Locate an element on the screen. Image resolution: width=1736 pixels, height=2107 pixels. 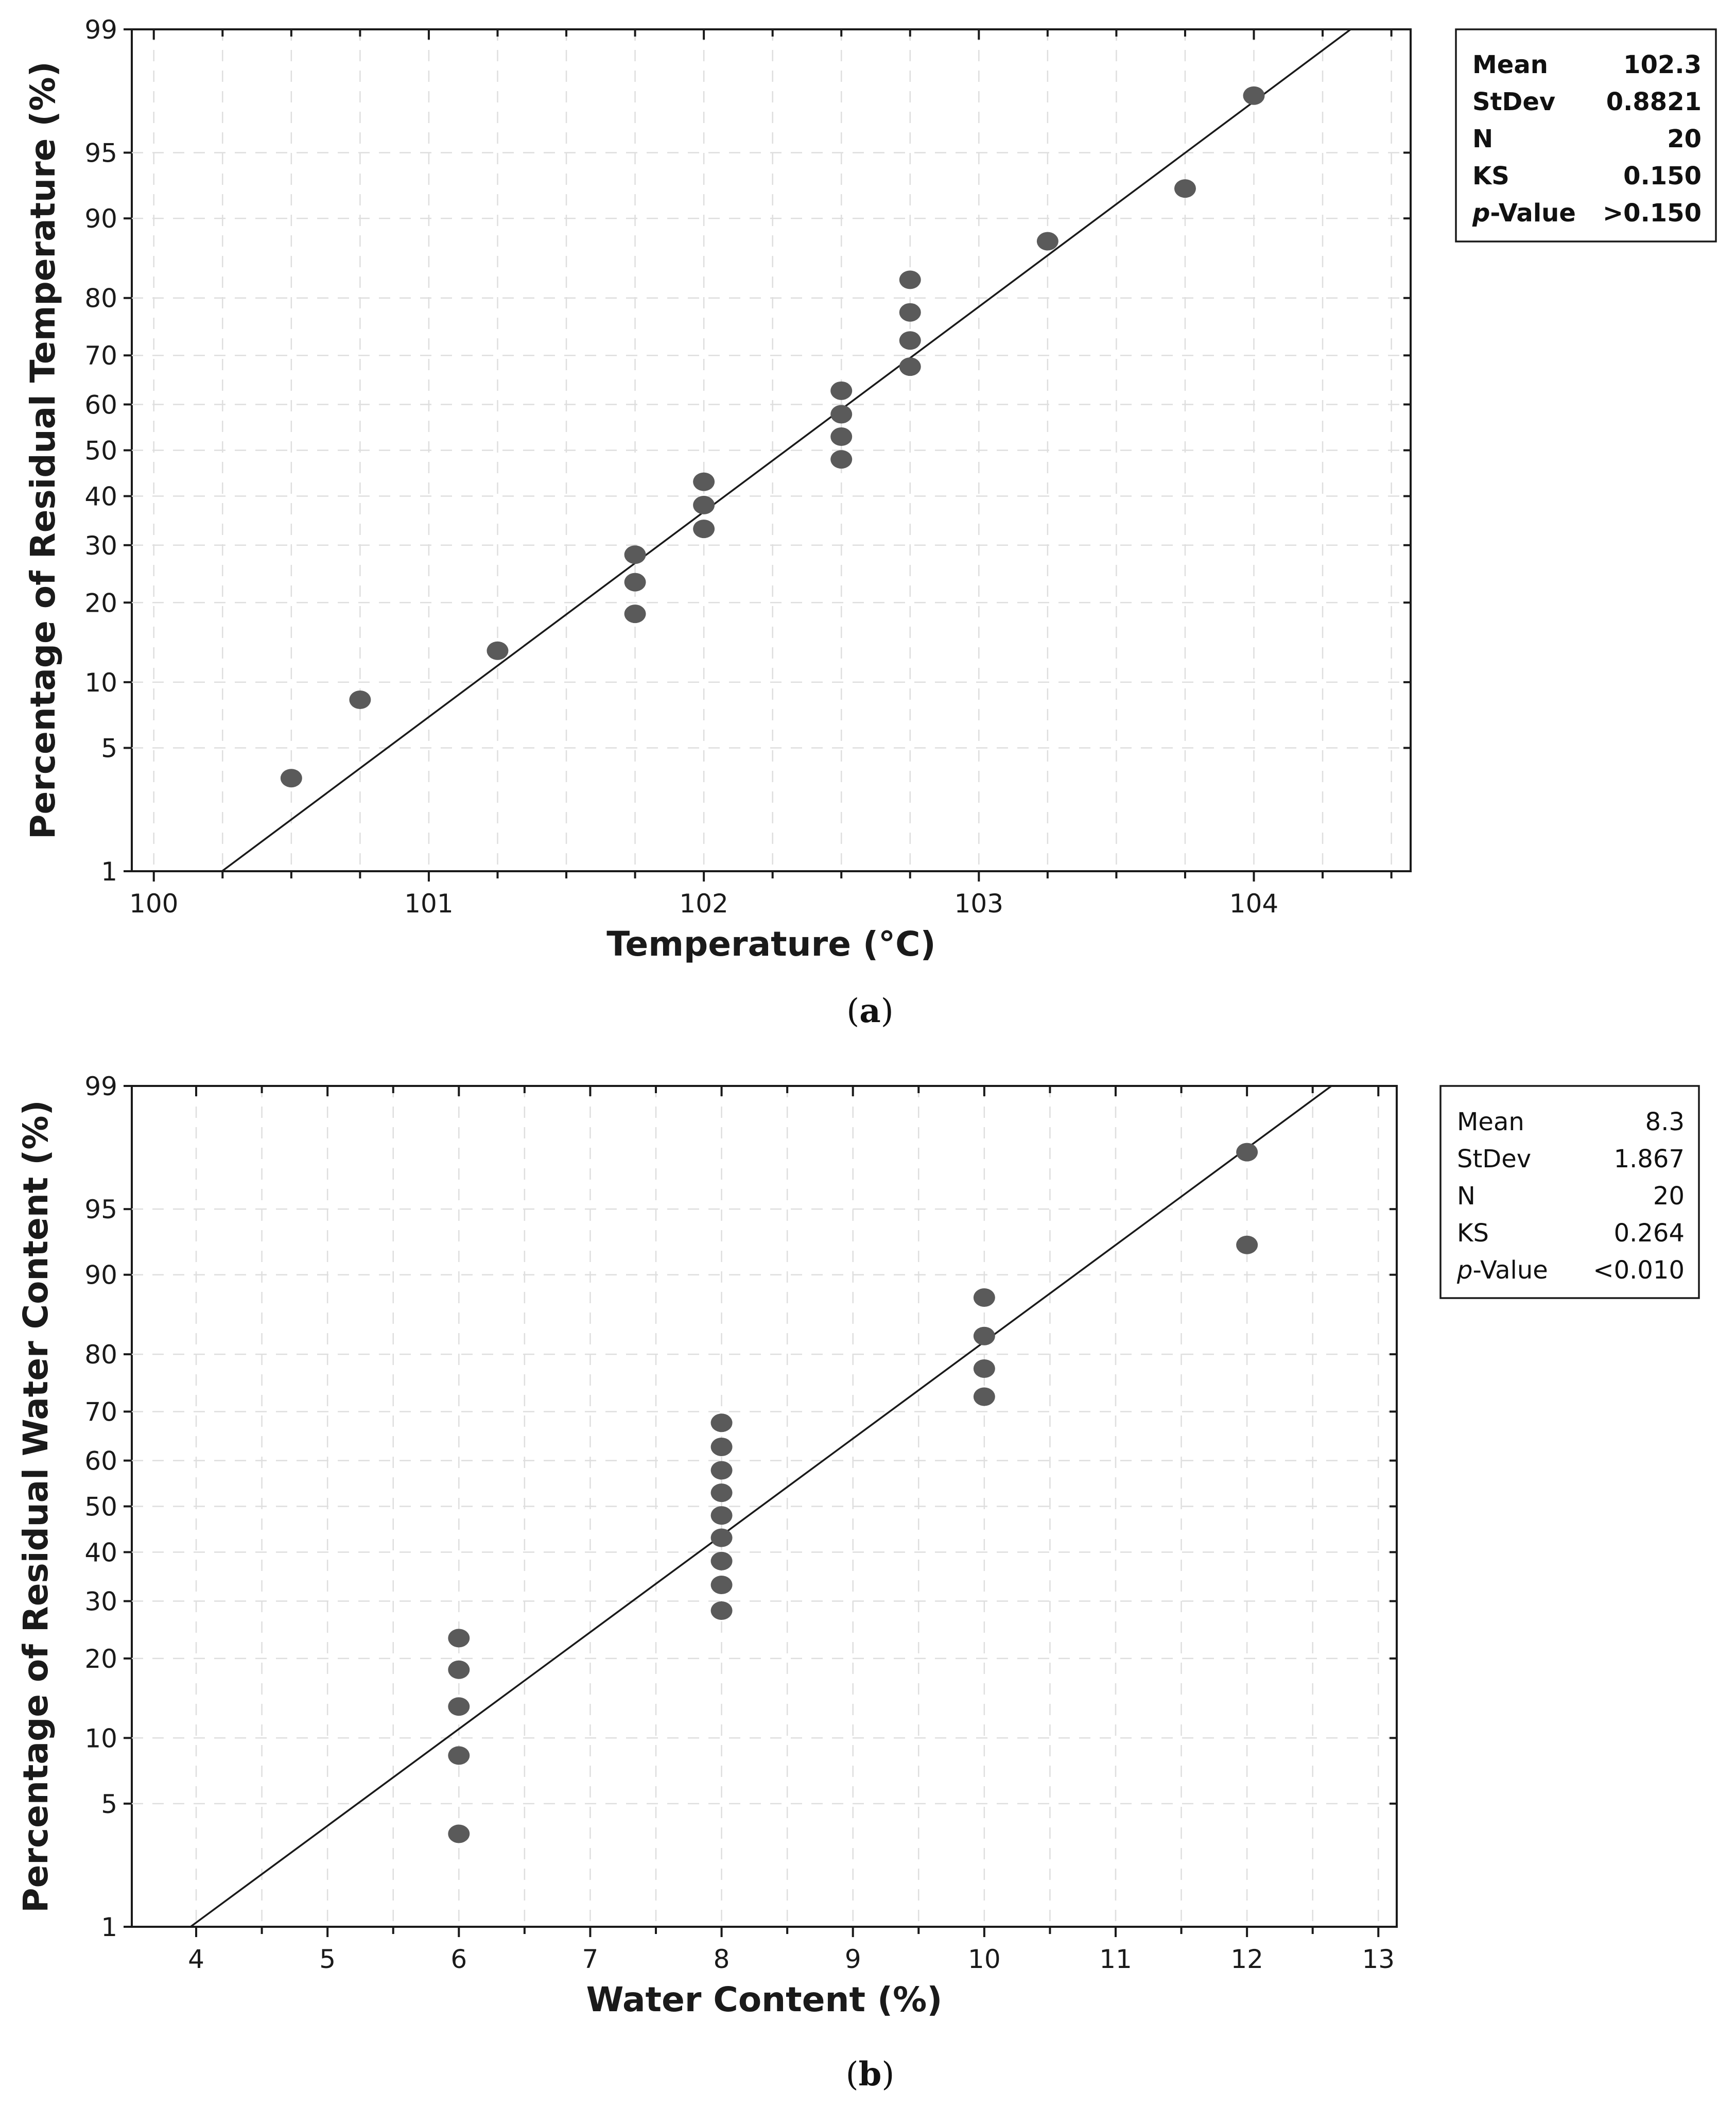
x-tick-label: 11 is located at coordinates (1115, 1959).